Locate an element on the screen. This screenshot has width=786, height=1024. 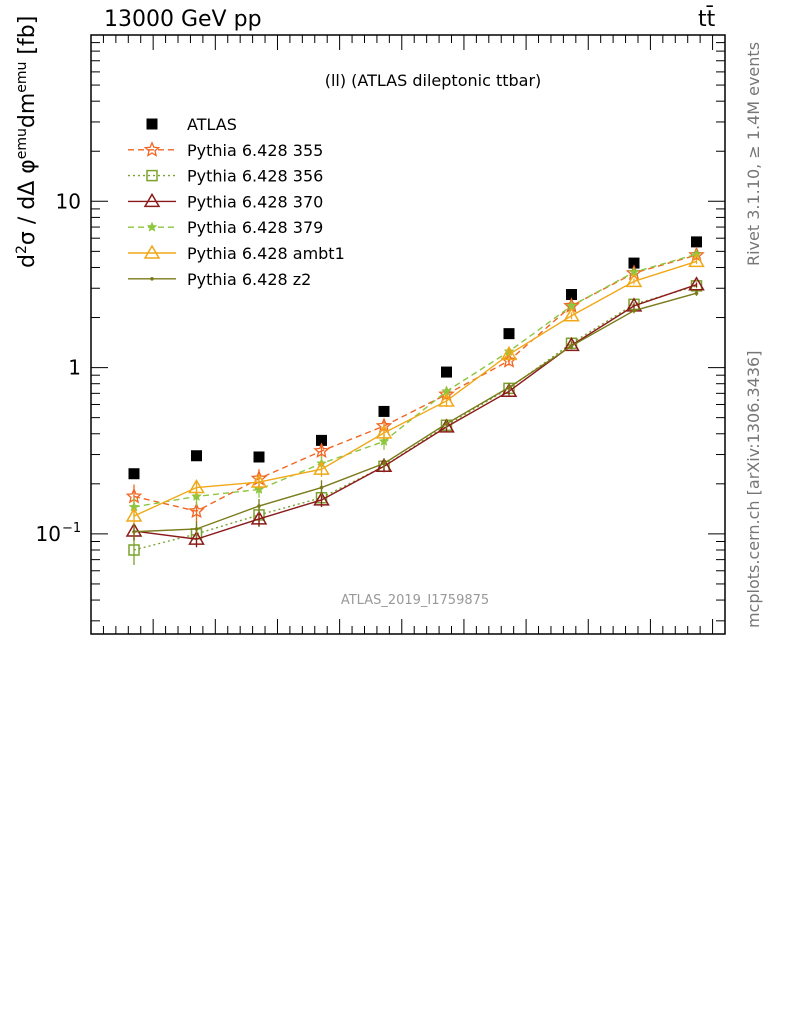
legend-label: Pythia 6.428 z2 is located at coordinates (249, 279).